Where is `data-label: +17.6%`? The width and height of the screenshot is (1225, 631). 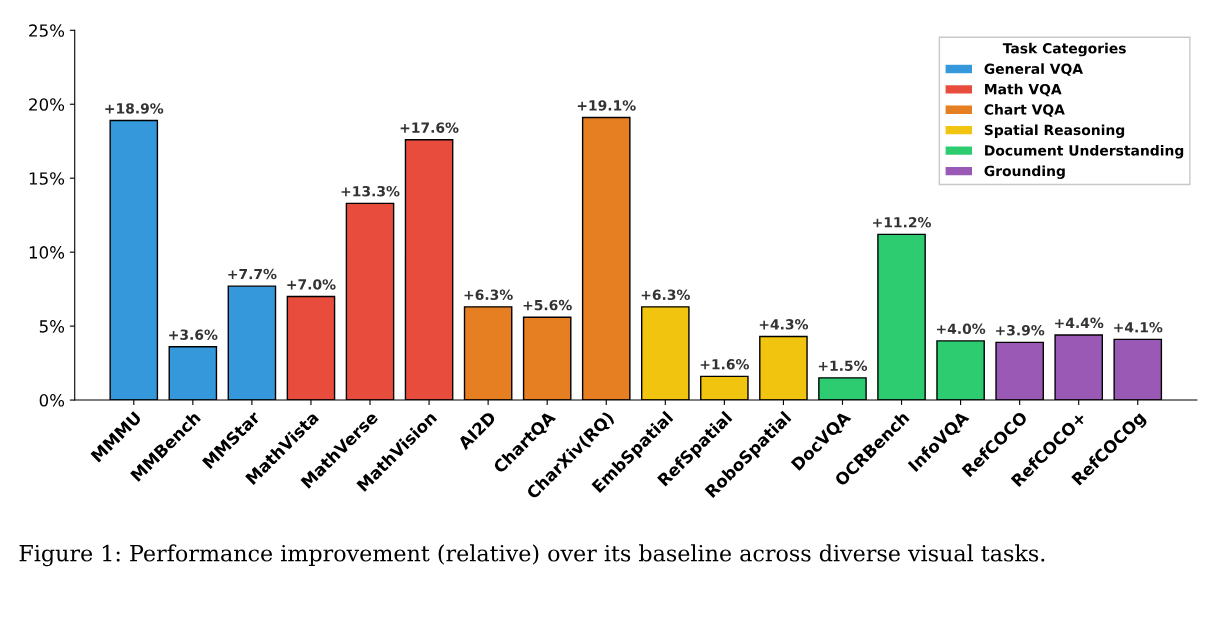
data-label: +17.6% is located at coordinates (429, 127).